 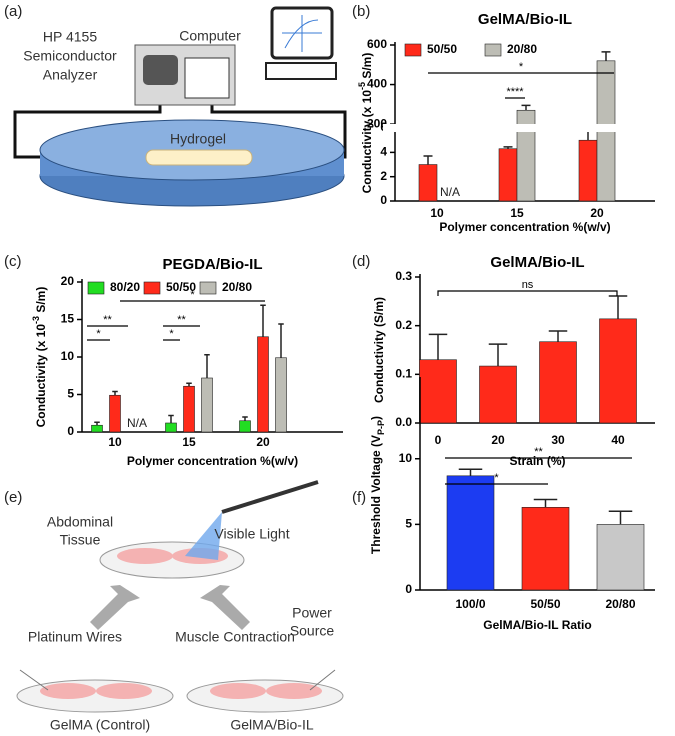 I want to click on label: Muscle Contraction, so click(x=235, y=637).